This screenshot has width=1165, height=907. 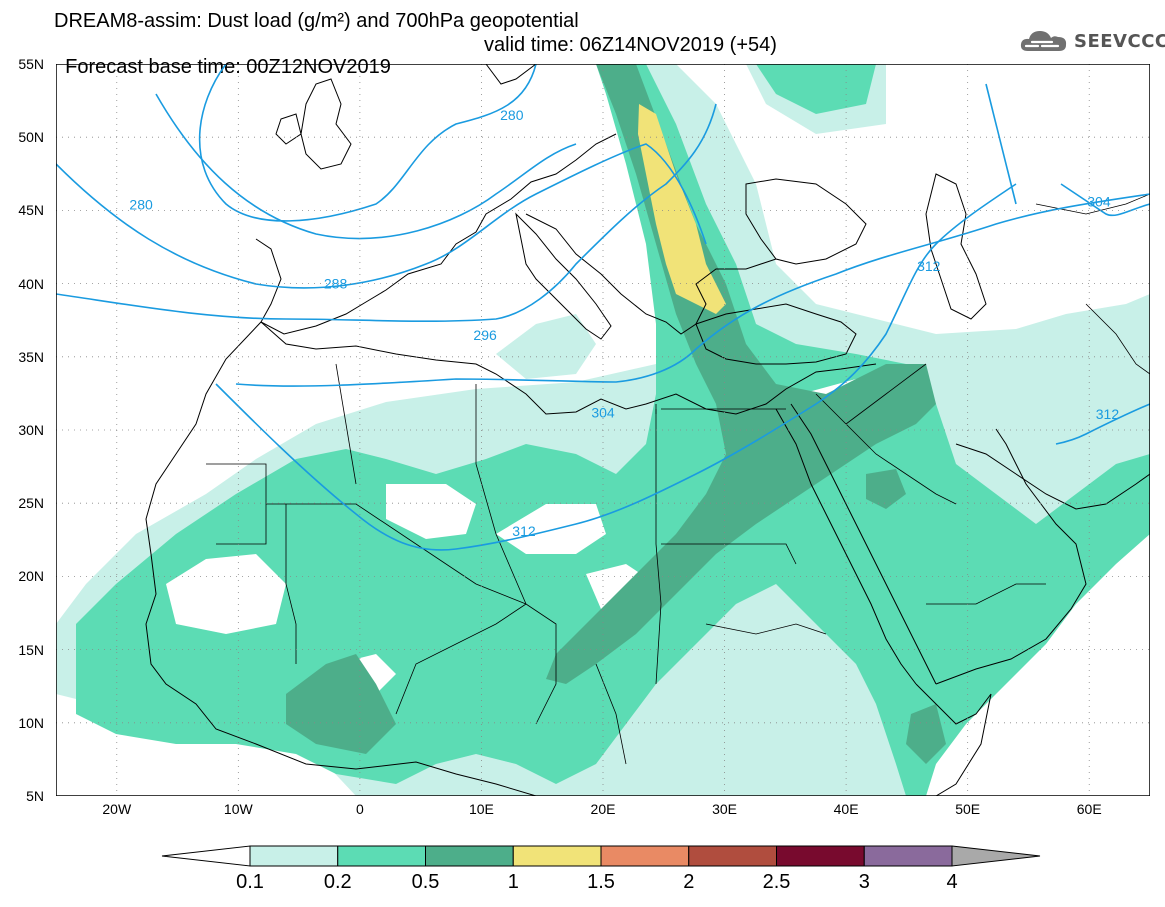 I want to click on longitude-label: 10W, so click(x=238, y=809).